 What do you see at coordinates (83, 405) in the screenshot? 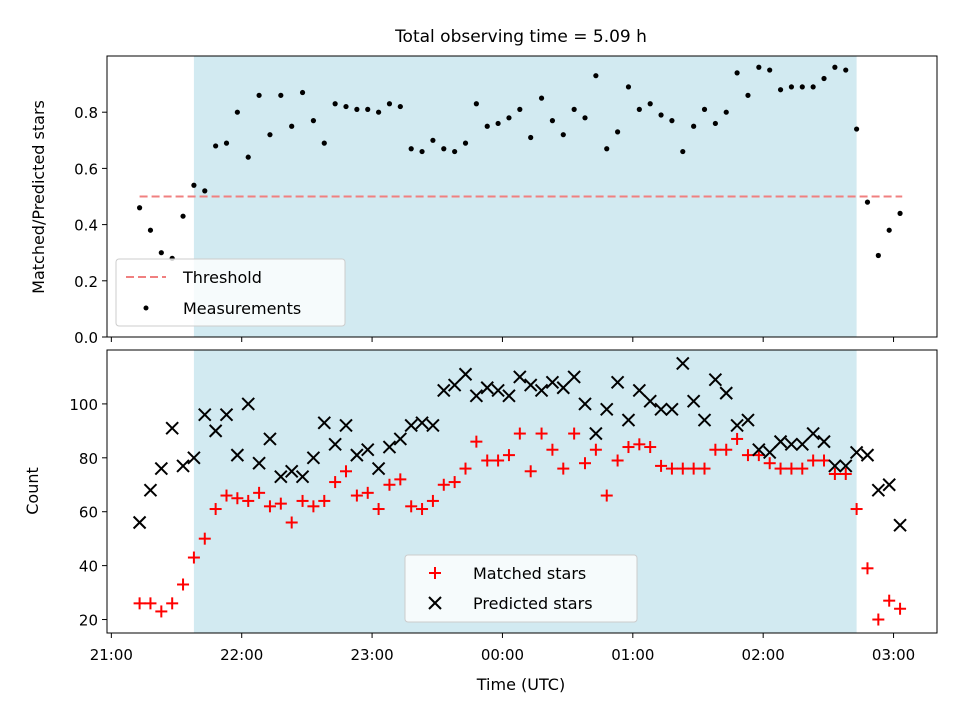
I see `bottom-y-tick-label-4: 100` at bounding box center [83, 405].